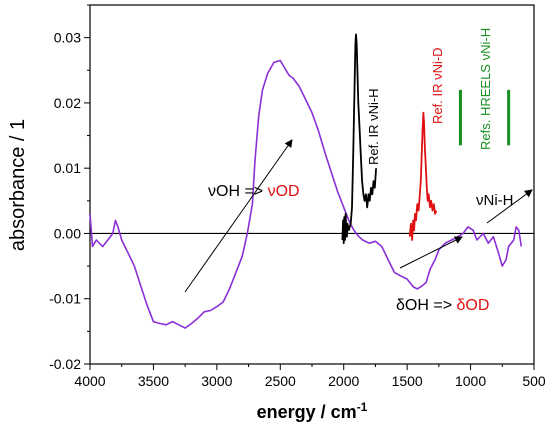  I want to click on x-tick-label: 1000, so click(470, 381).